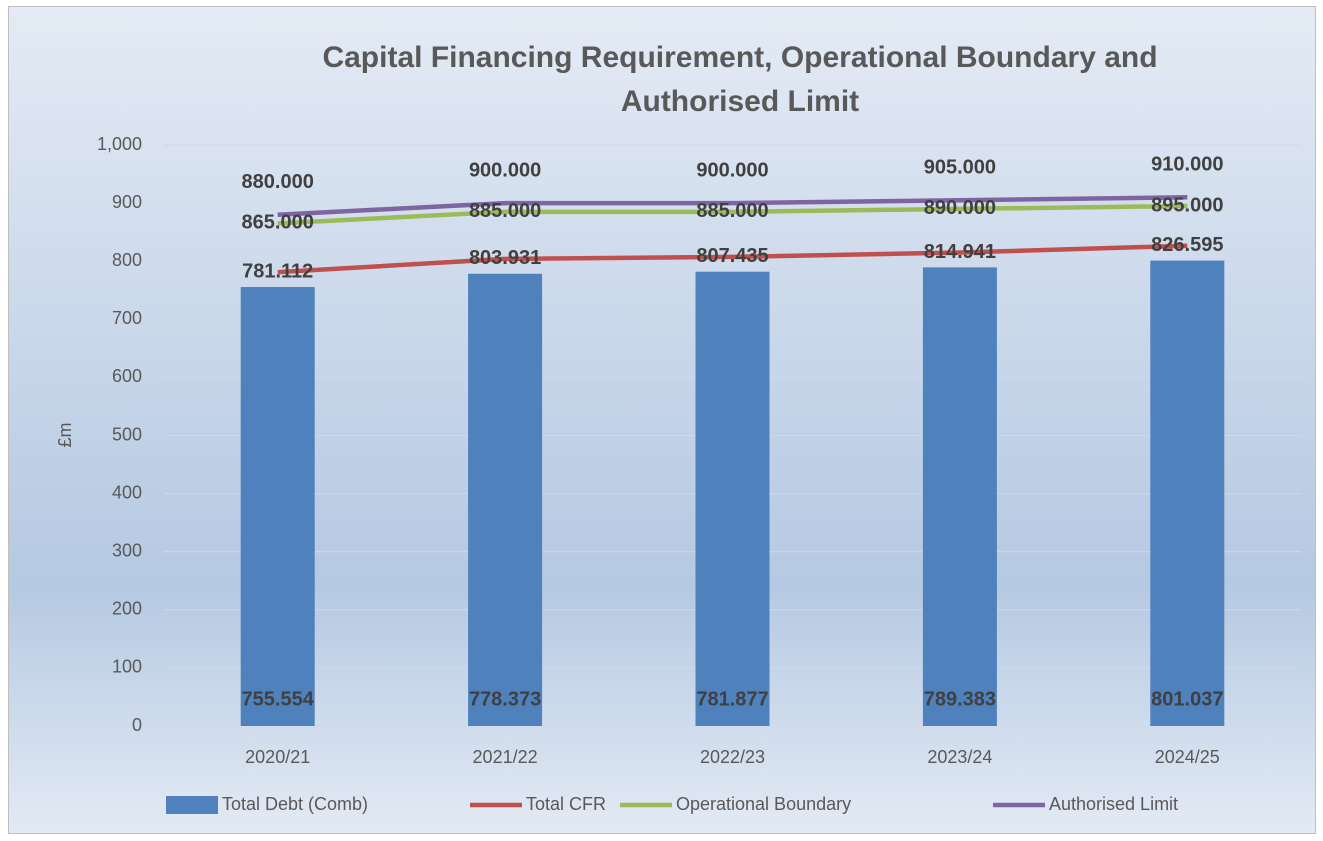 The image size is (1323, 841). Describe the element at coordinates (1187, 245) in the screenshot. I see `data-label: 826.595` at that location.